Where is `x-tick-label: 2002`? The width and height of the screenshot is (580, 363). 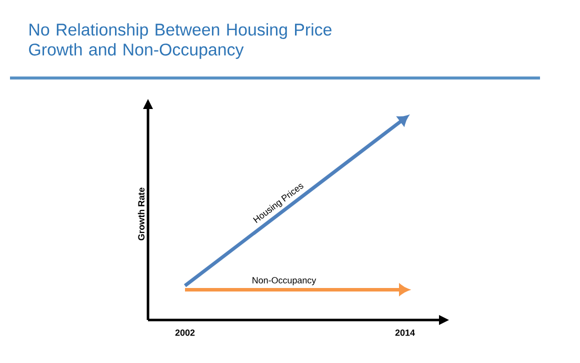
x-tick-label: 2002 is located at coordinates (185, 333).